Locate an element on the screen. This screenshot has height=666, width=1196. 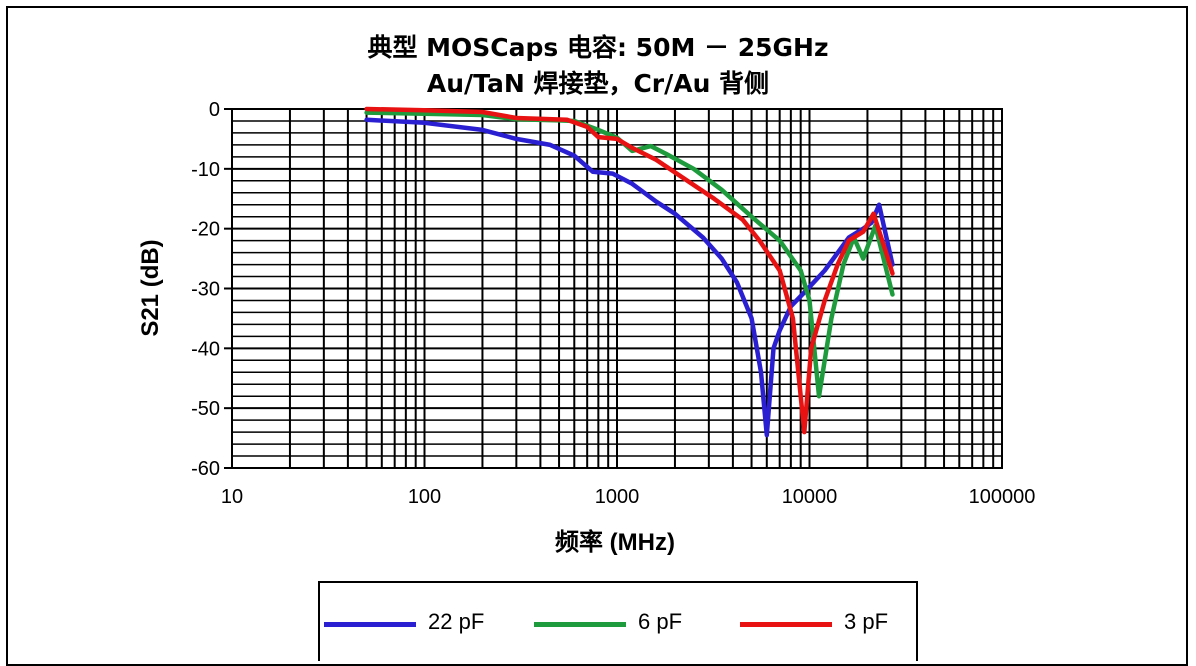
chart-title: 典型 MOSCaps 电容: 50M － 25GHz is located at coordinates (598, 47).